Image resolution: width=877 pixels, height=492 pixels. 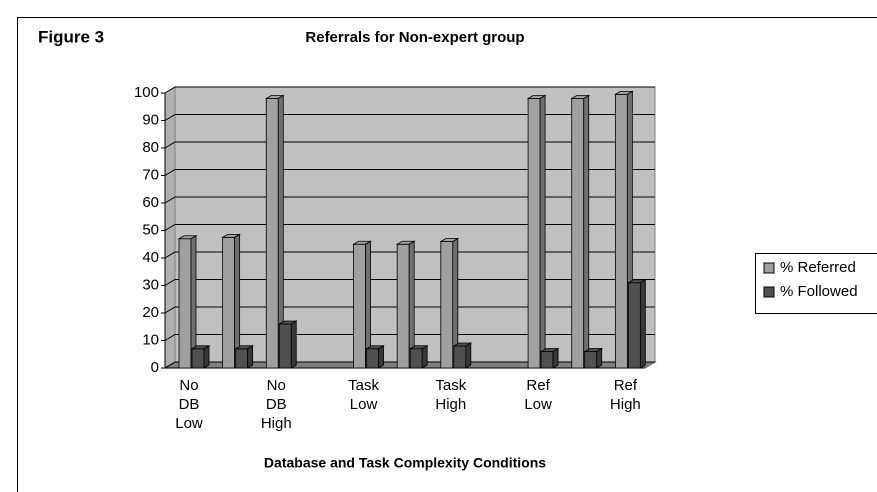 What do you see at coordinates (538, 395) in the screenshot?
I see `x-tick-label: Ref Low` at bounding box center [538, 395].